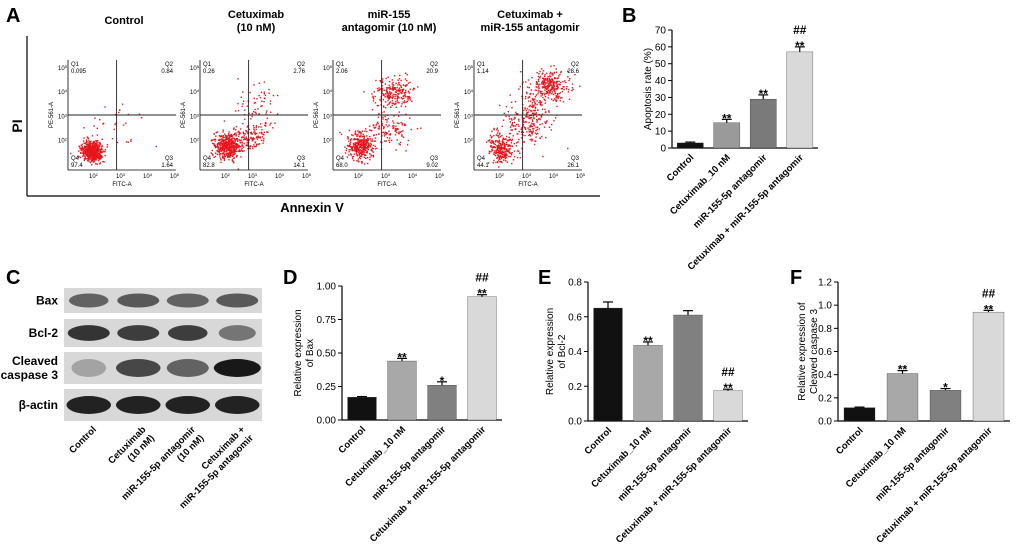  I want to click on blot-band, so click(237, 405).